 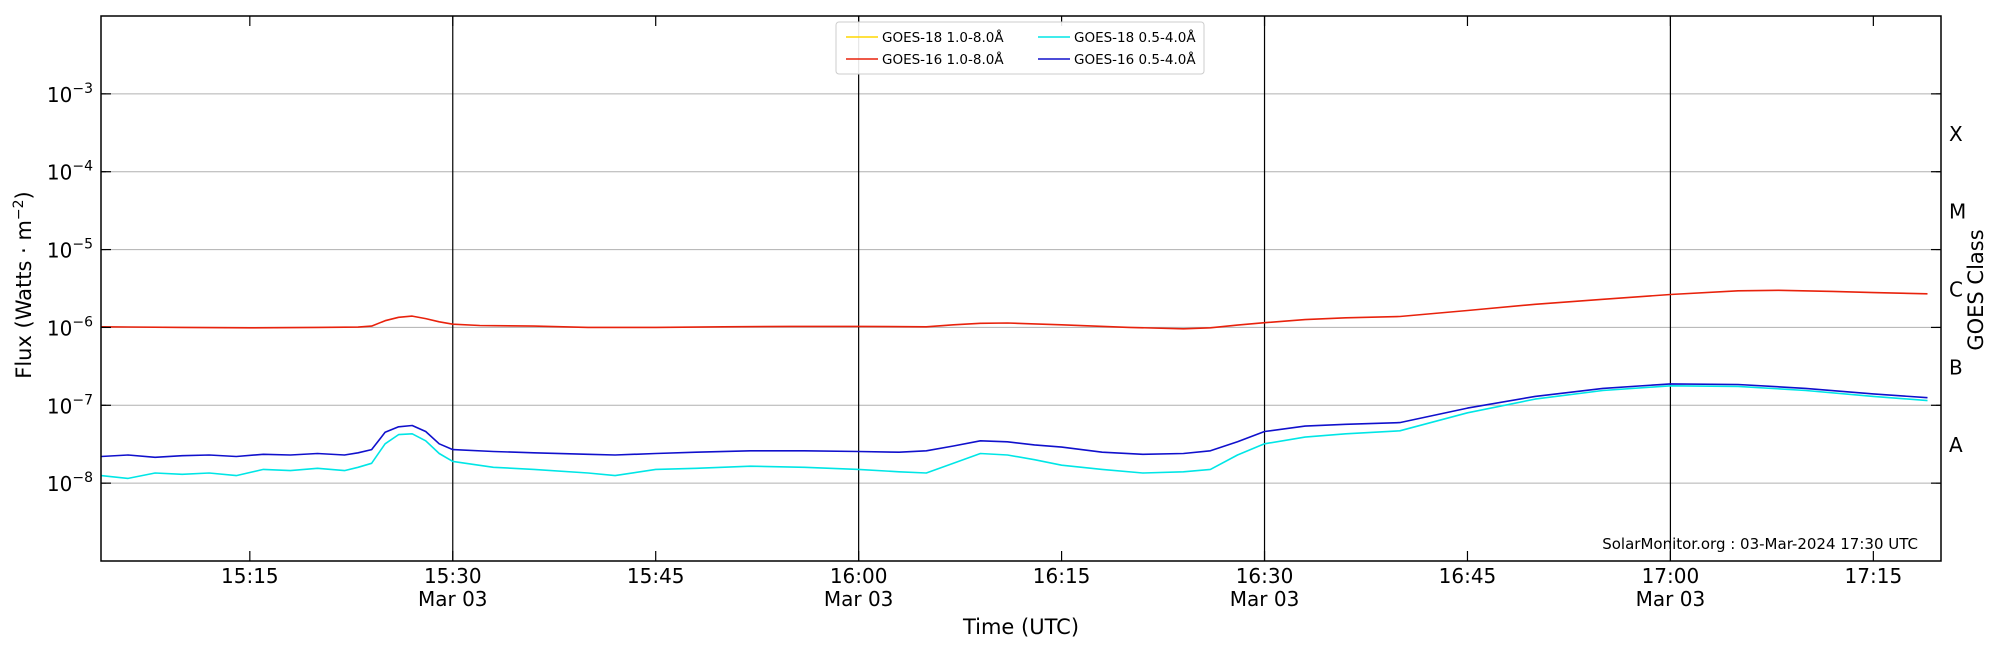 What do you see at coordinates (943, 37) in the screenshot?
I see `legend-entry: GOES-18 1.0-8.0Å` at bounding box center [943, 37].